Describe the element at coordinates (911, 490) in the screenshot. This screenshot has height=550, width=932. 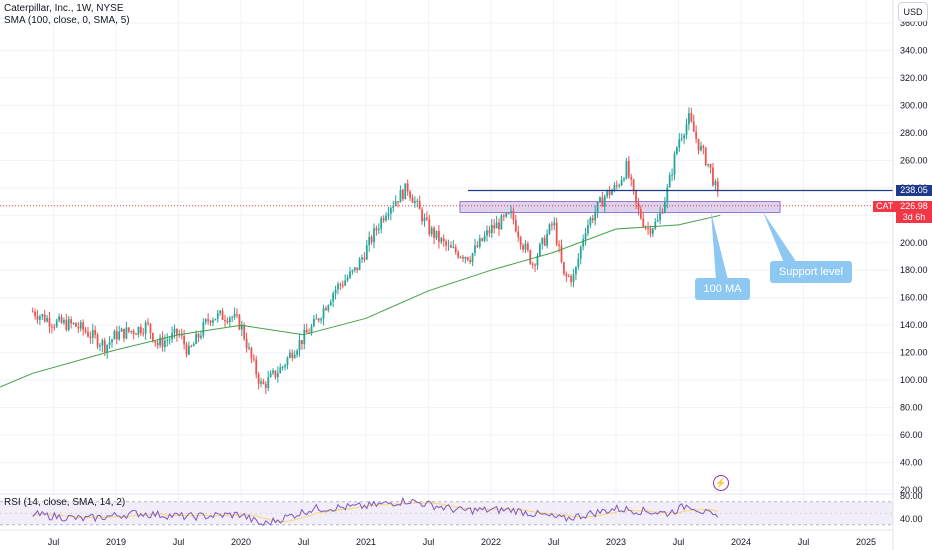
I see `price-tick-label: 20.00` at that location.